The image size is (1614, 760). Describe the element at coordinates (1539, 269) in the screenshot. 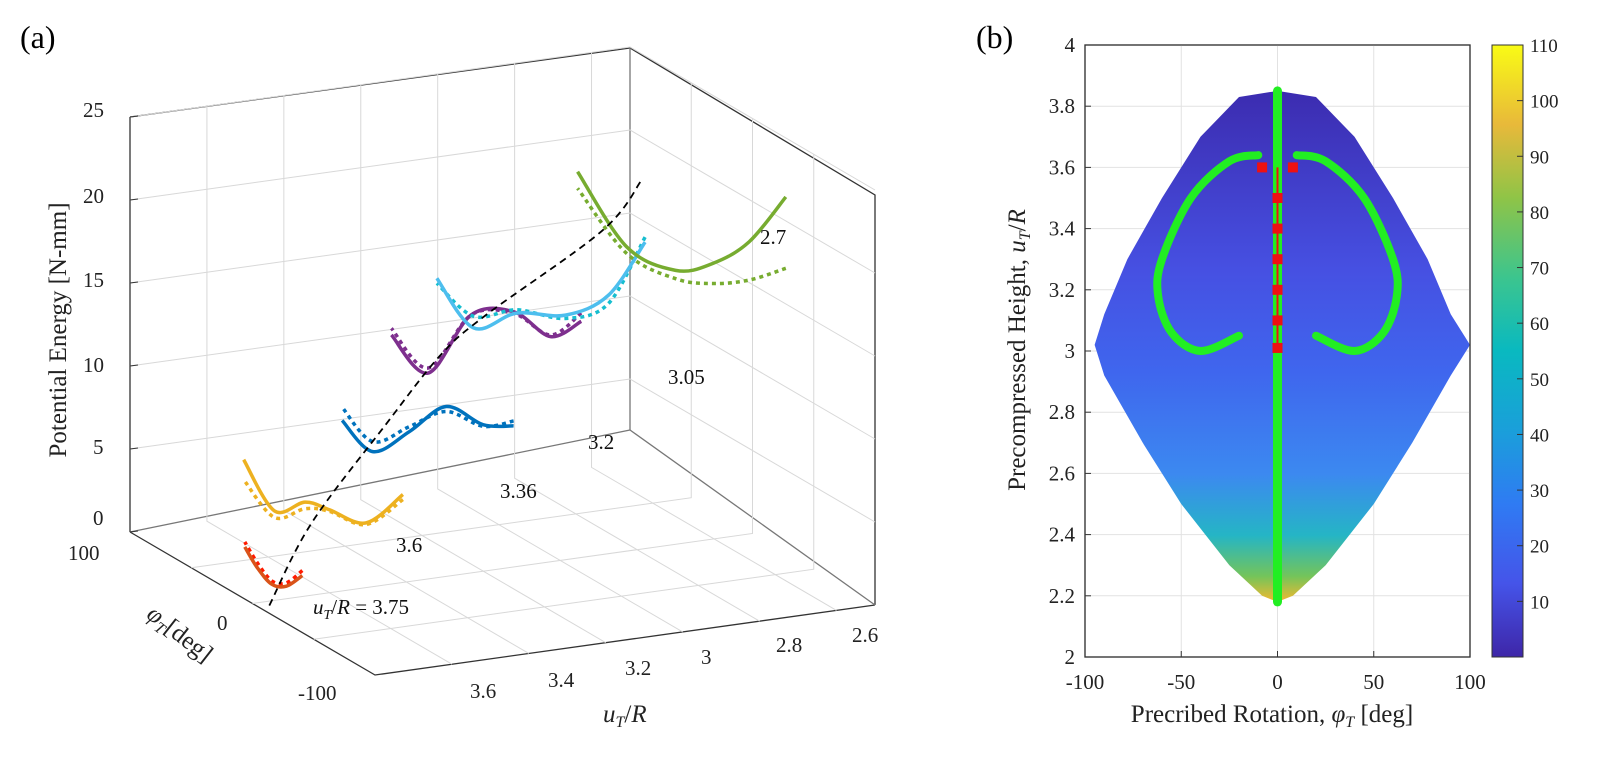

I see `cb-tick: 70` at that location.